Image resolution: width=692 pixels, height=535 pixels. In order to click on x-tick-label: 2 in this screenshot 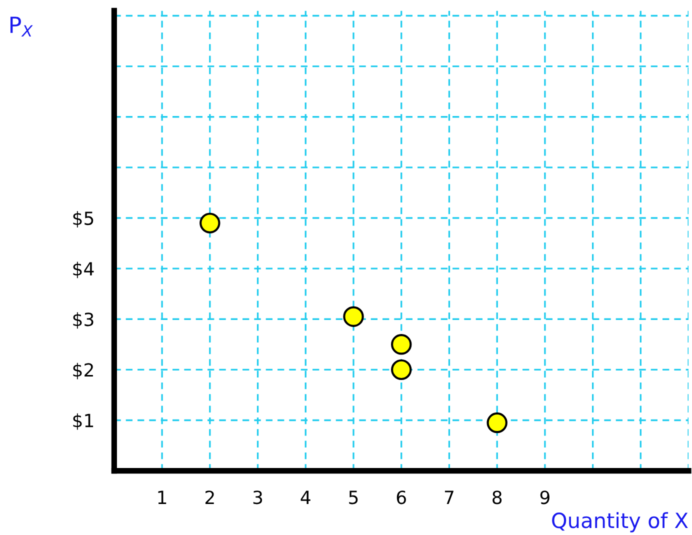, I will do `click(209, 497)`.